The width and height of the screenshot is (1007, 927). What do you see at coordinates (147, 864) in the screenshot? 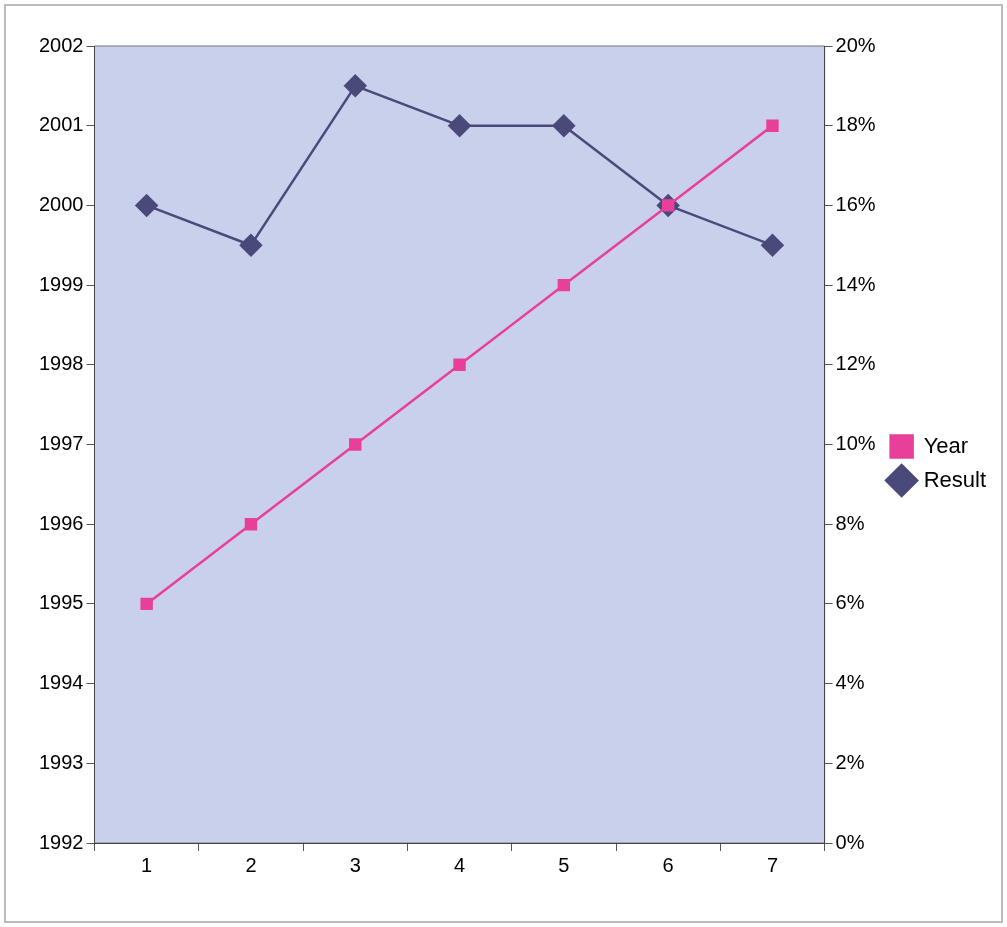
I see `x-tick-label: 1` at bounding box center [147, 864].